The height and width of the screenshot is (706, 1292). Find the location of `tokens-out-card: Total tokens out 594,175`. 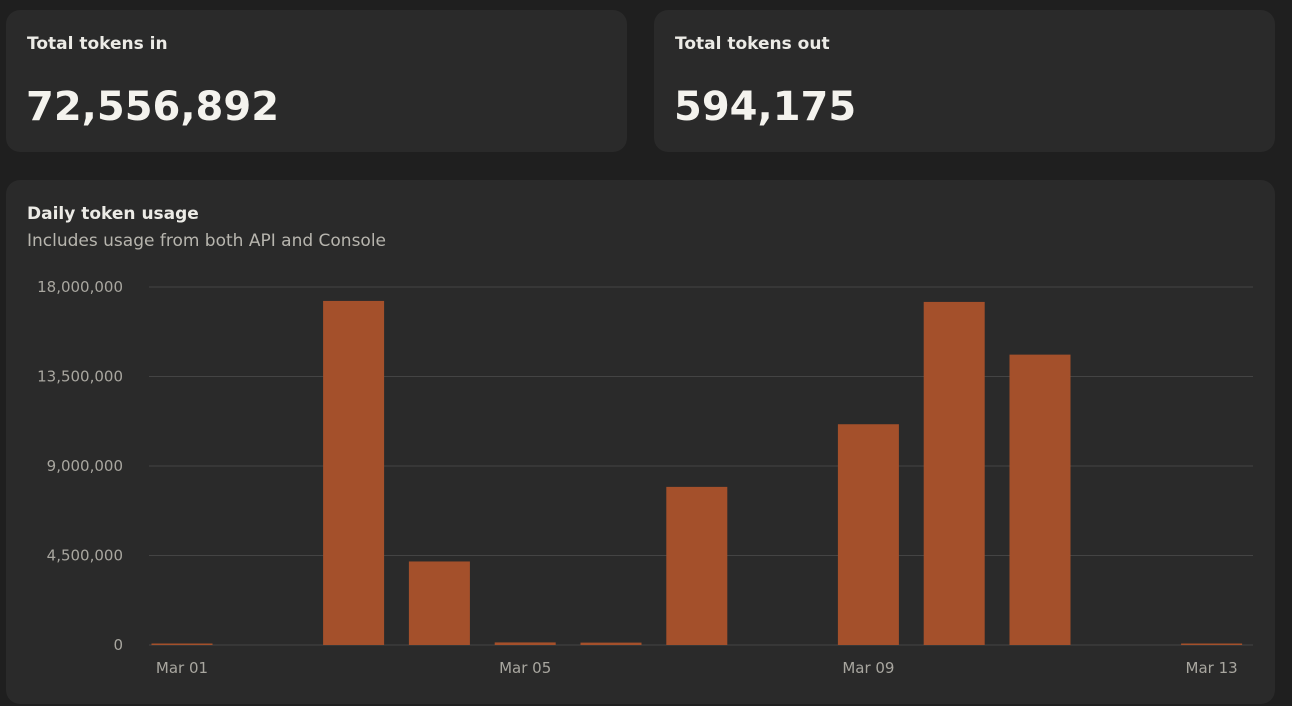

tokens-out-card: Total tokens out 594,175 is located at coordinates (964, 81).